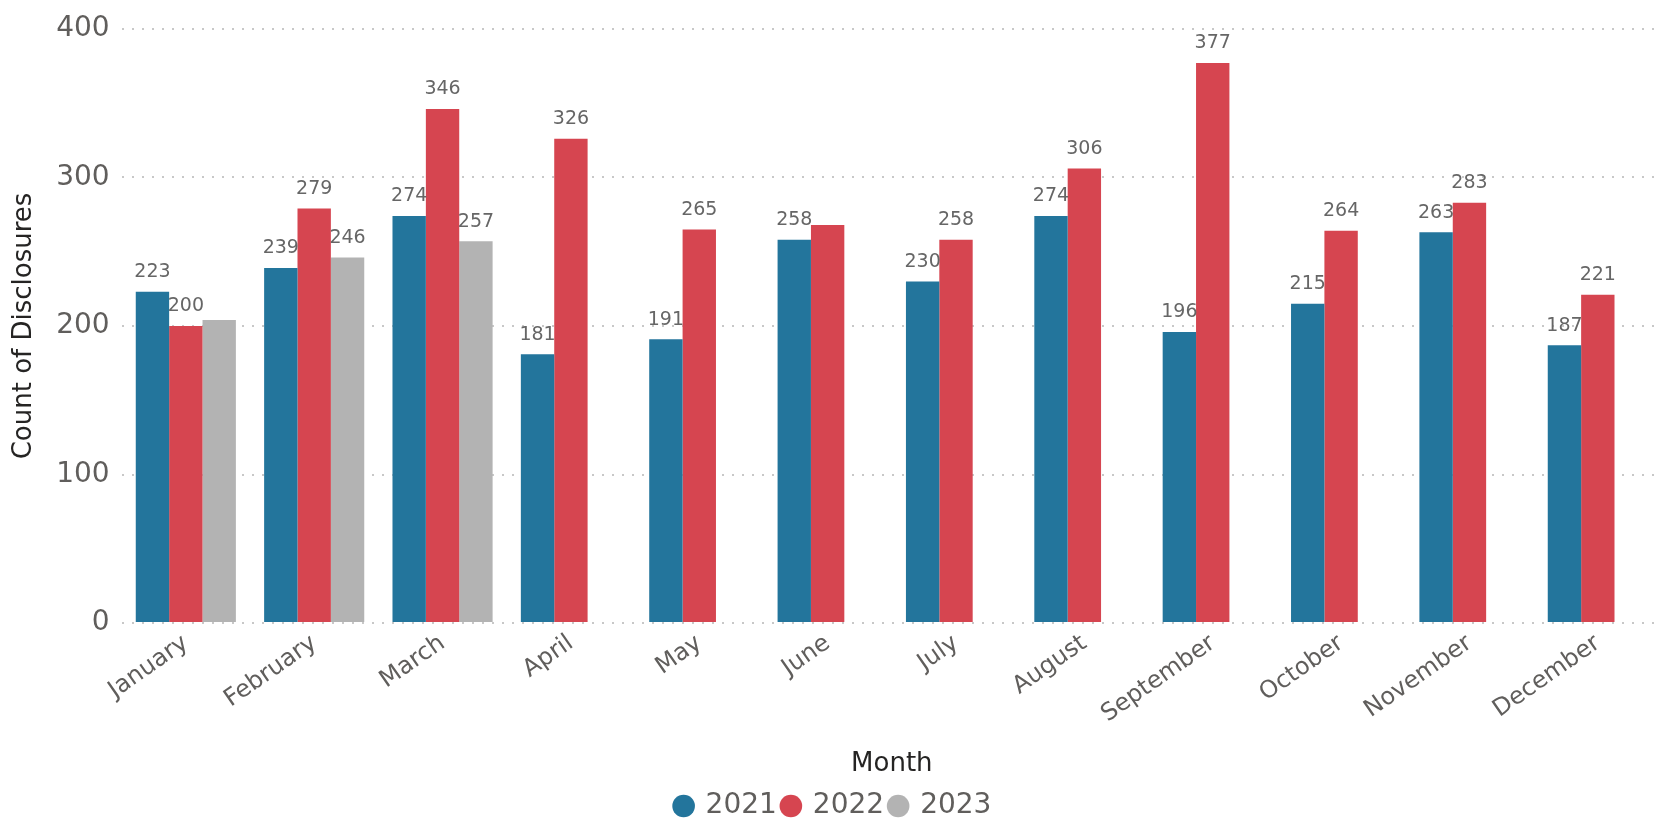 This screenshot has height=835, width=1677. I want to click on legend-label: 2023, so click(956, 804).